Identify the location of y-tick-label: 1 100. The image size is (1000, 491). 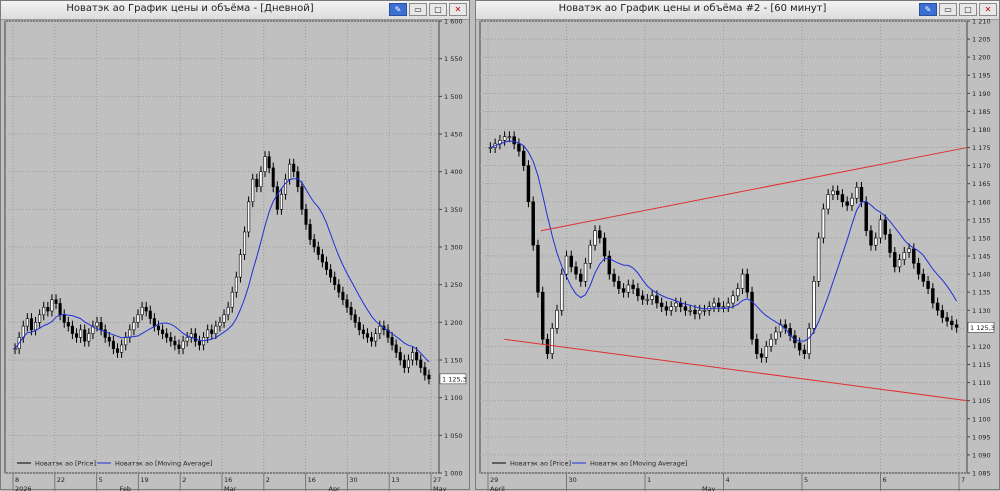
(453, 398).